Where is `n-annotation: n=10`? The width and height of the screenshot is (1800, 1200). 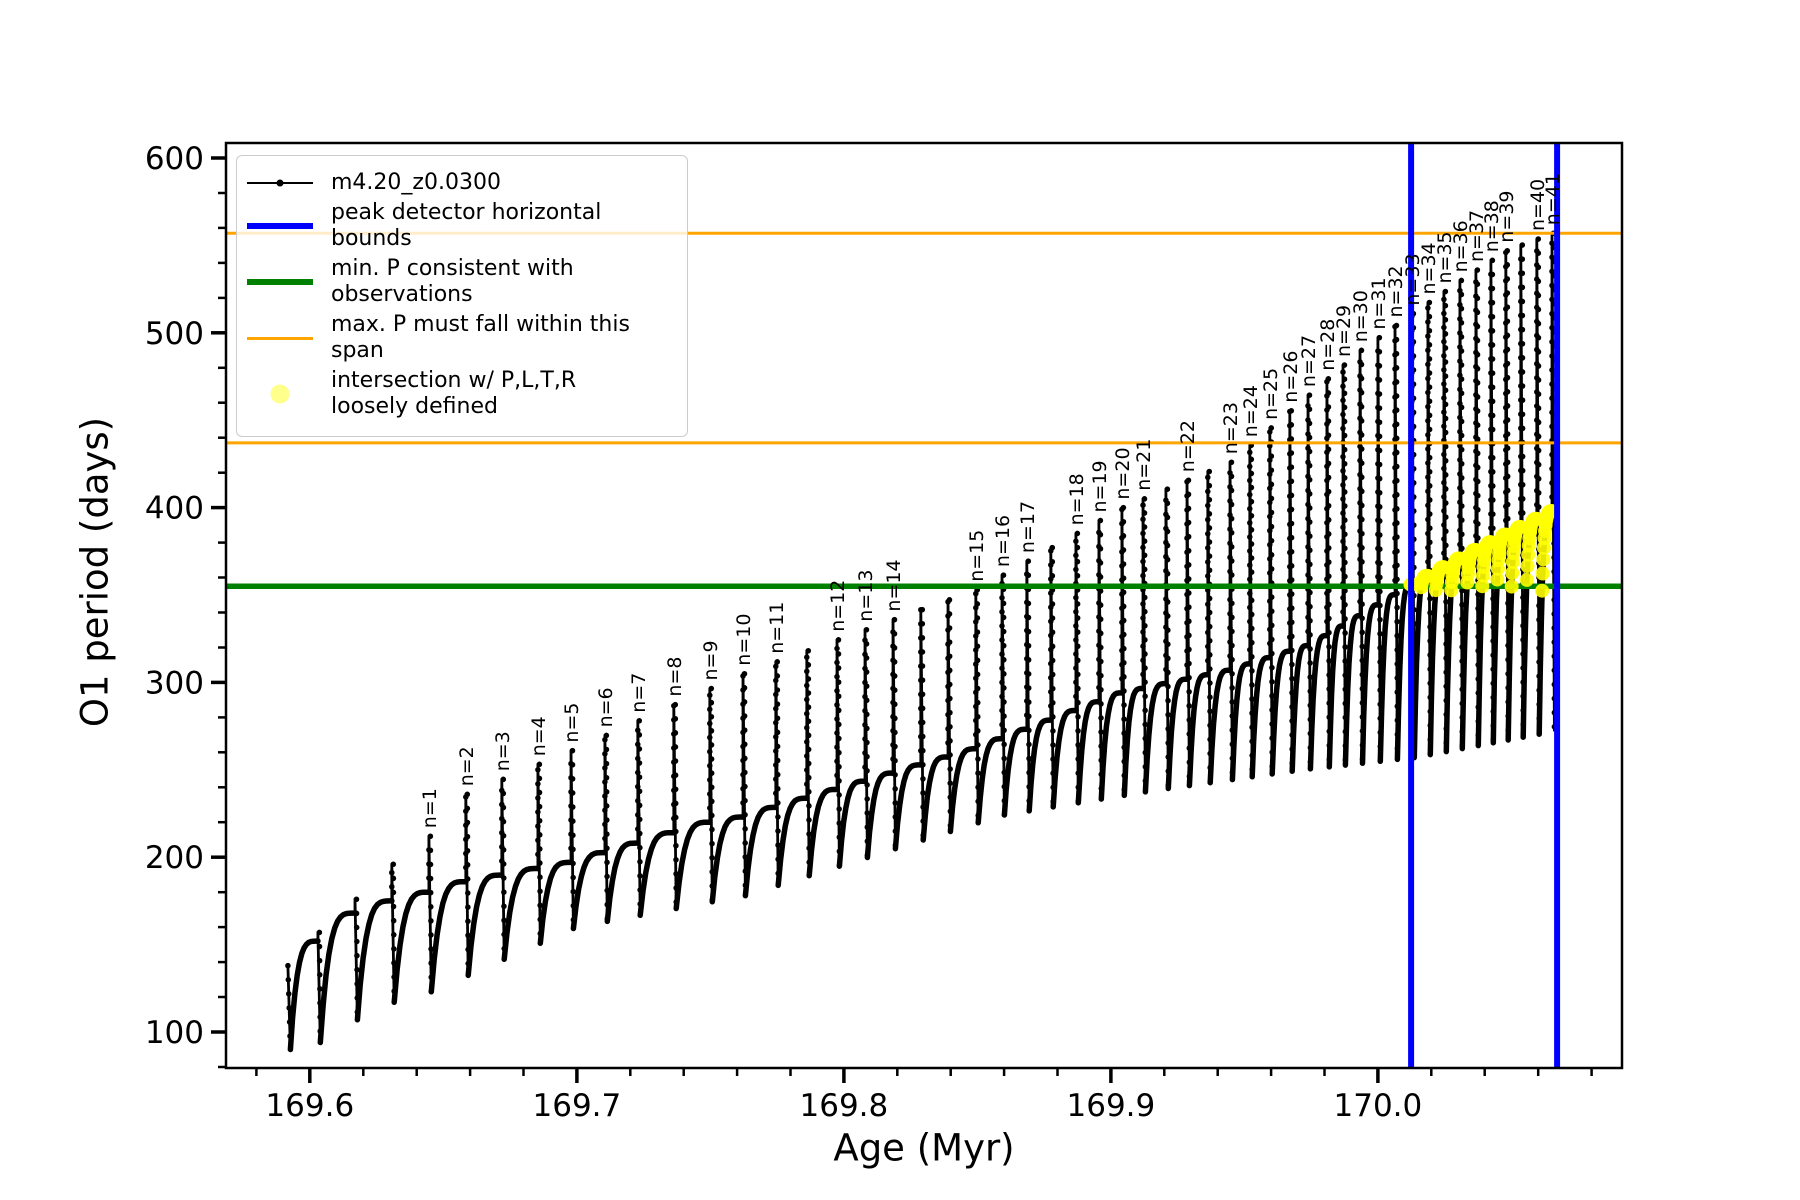
n-annotation: n=10 is located at coordinates (744, 640).